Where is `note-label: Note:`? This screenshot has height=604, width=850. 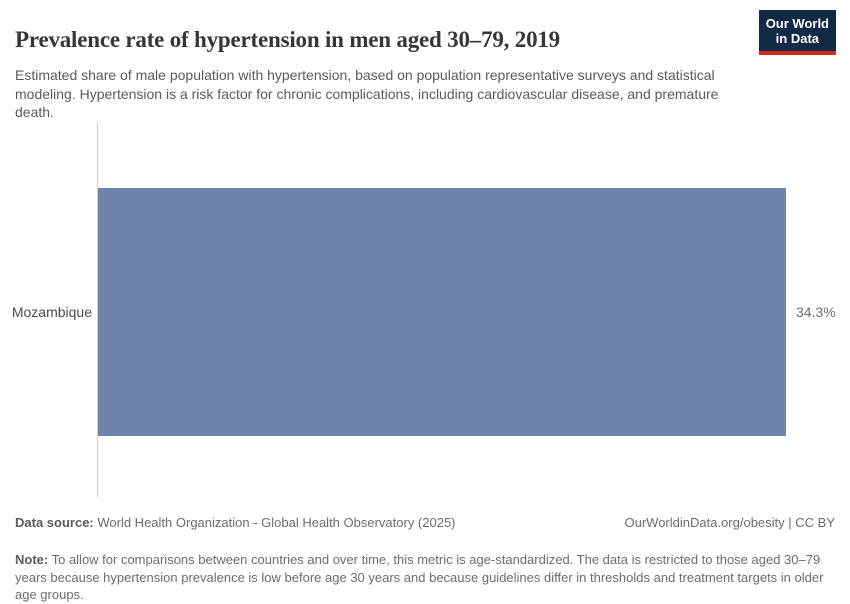 note-label: Note: is located at coordinates (32, 559).